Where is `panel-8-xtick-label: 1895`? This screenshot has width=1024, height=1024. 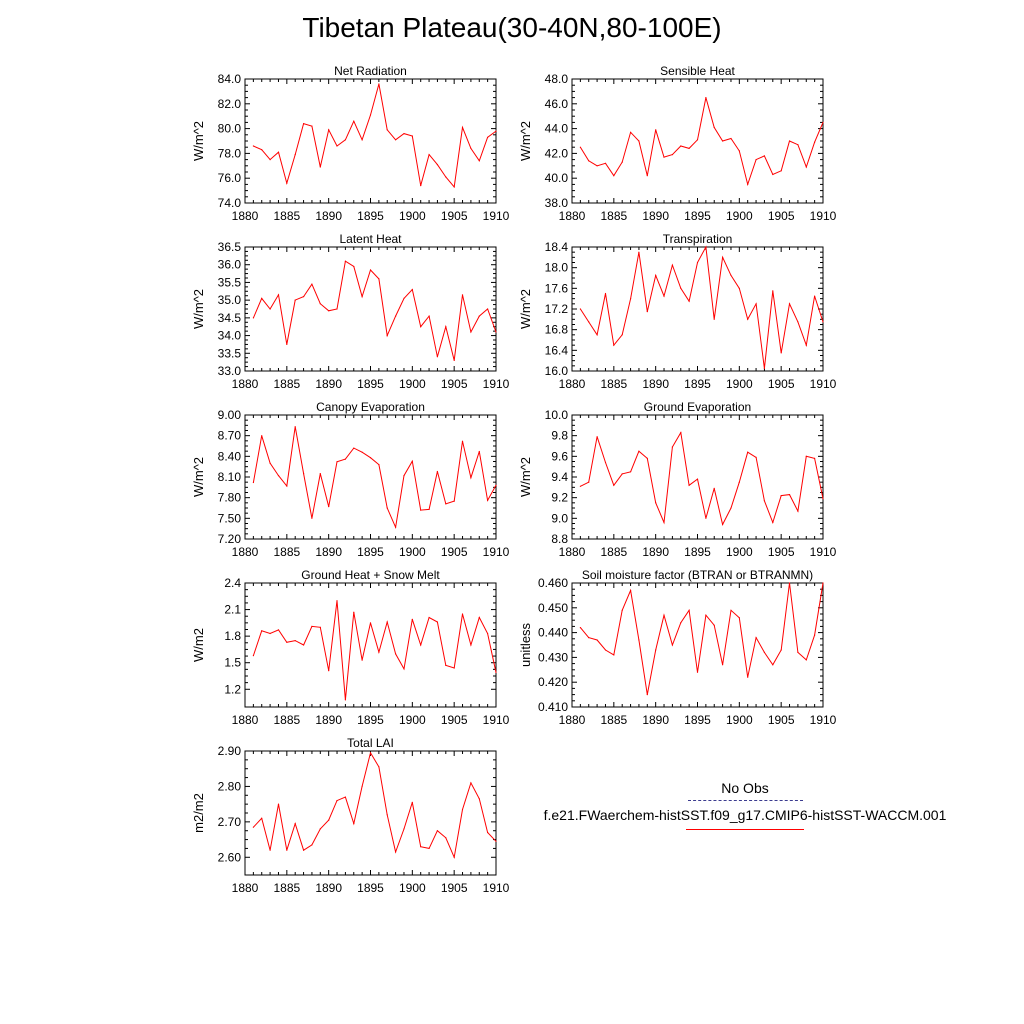 panel-8-xtick-label: 1895 is located at coordinates (697, 720).